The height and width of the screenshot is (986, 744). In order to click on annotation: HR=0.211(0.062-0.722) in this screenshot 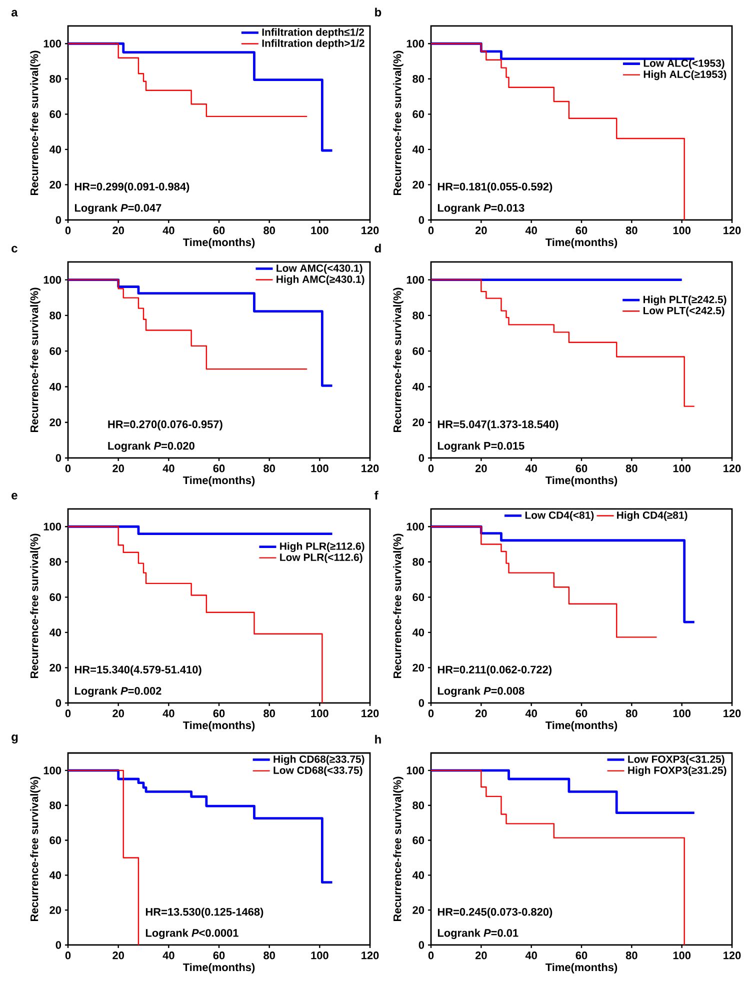, I will do `click(495, 670)`.